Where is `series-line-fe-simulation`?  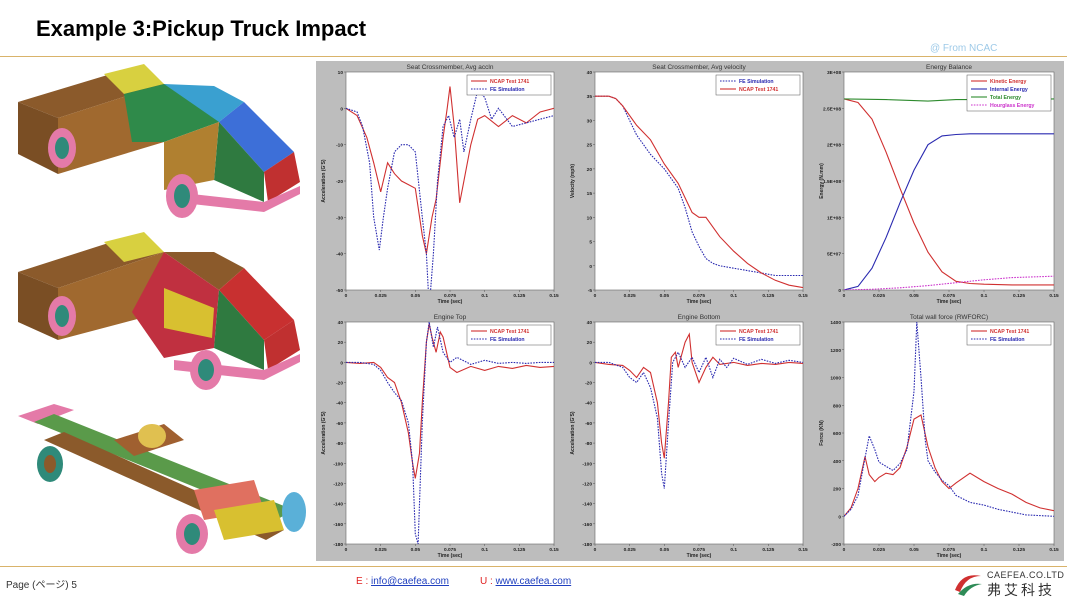
series-line-fe-simulation is located at coordinates (699, 420).